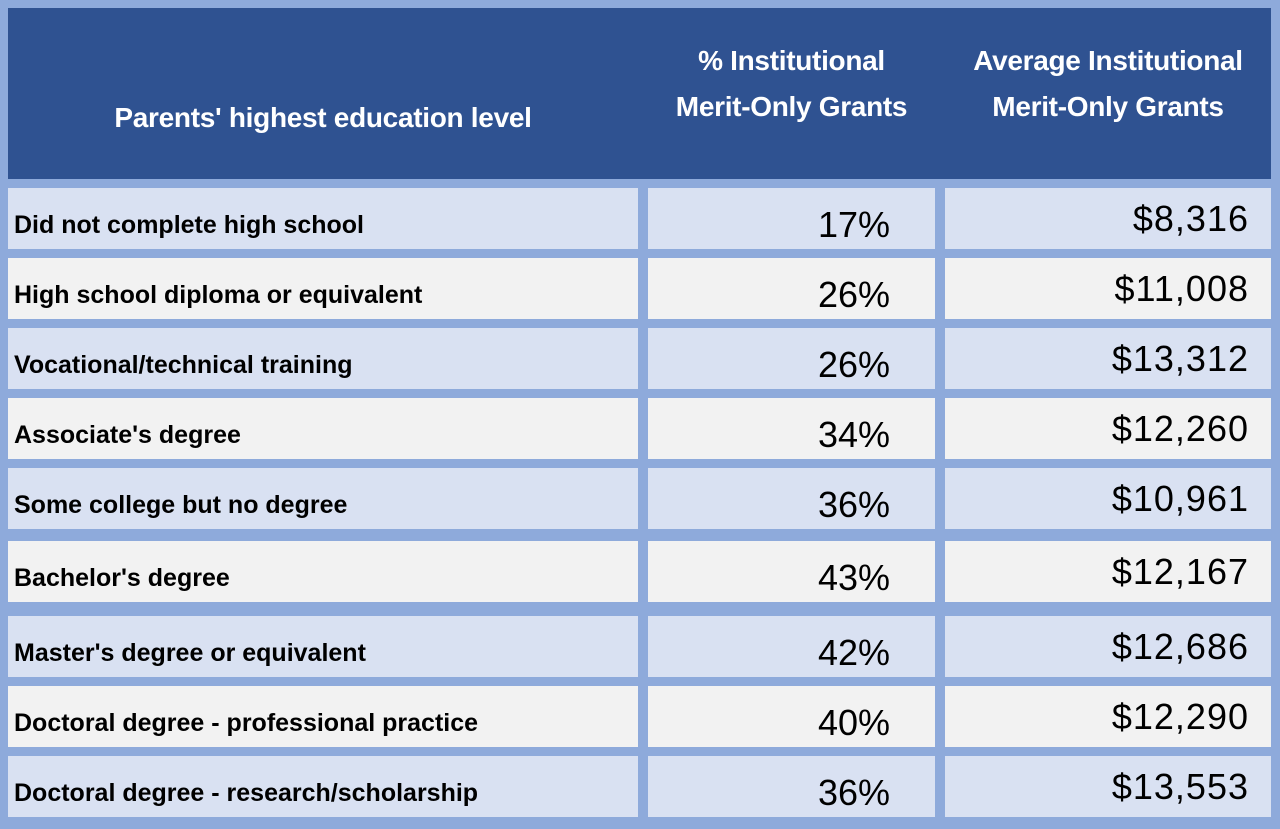 The height and width of the screenshot is (829, 1280). What do you see at coordinates (323, 358) in the screenshot?
I see `education-level-cell: Vocational/technical training` at bounding box center [323, 358].